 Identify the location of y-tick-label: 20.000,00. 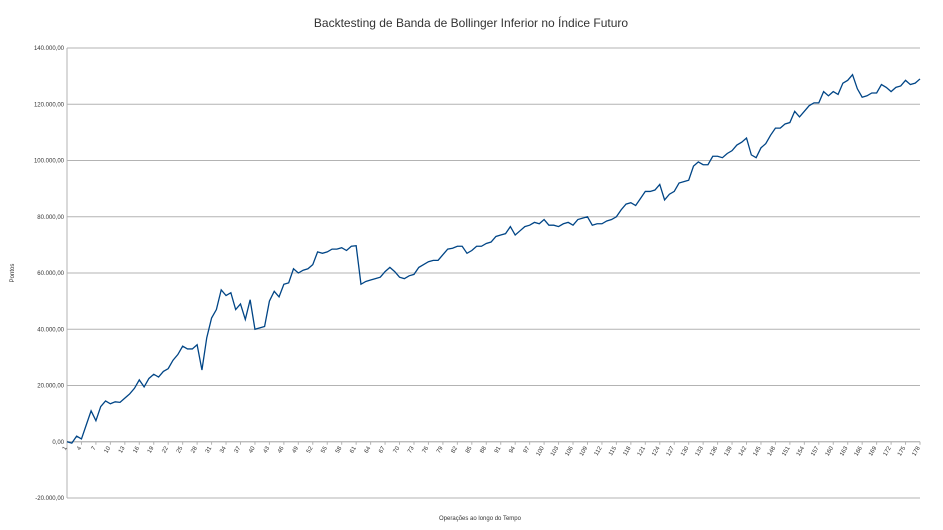
(50, 387).